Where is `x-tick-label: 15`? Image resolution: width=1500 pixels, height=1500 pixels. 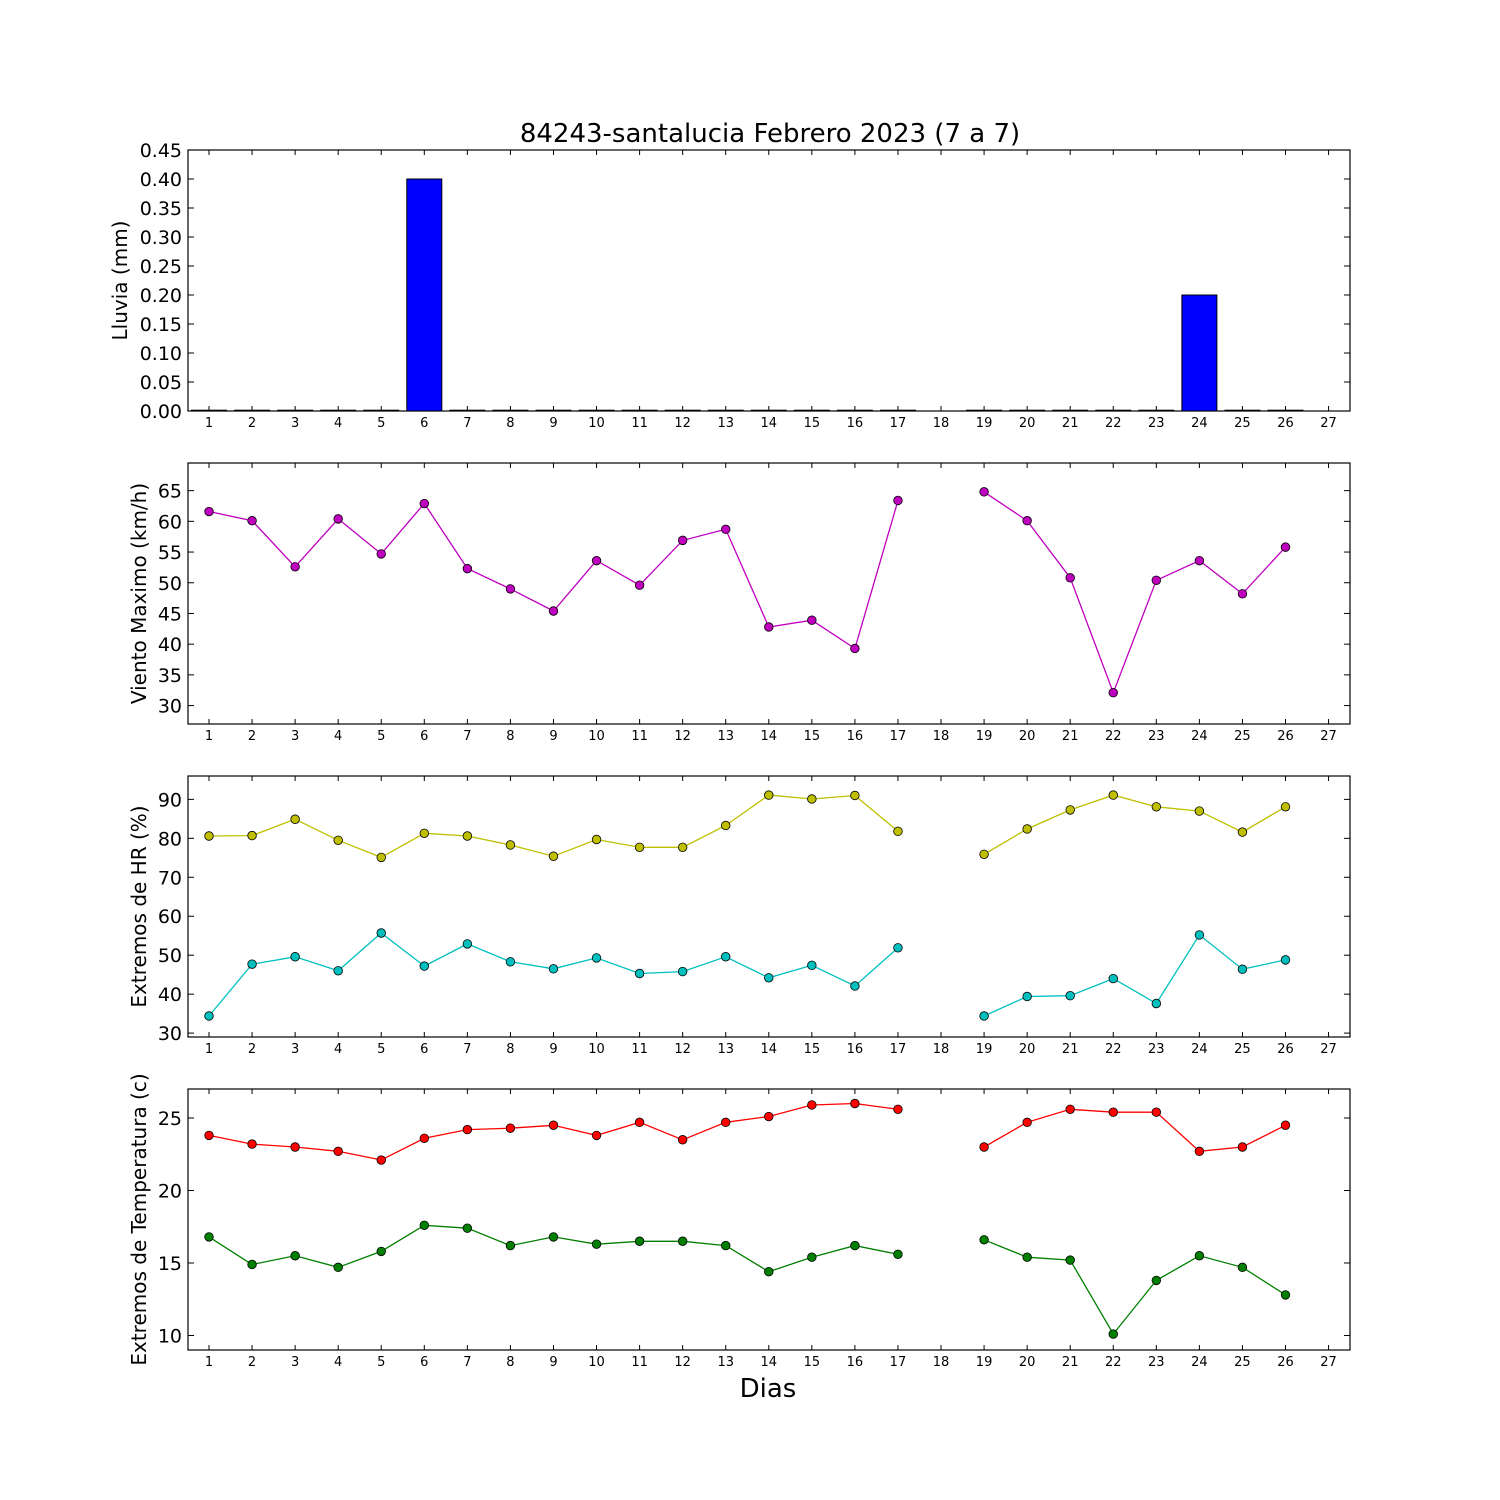 x-tick-label: 15 is located at coordinates (812, 1049).